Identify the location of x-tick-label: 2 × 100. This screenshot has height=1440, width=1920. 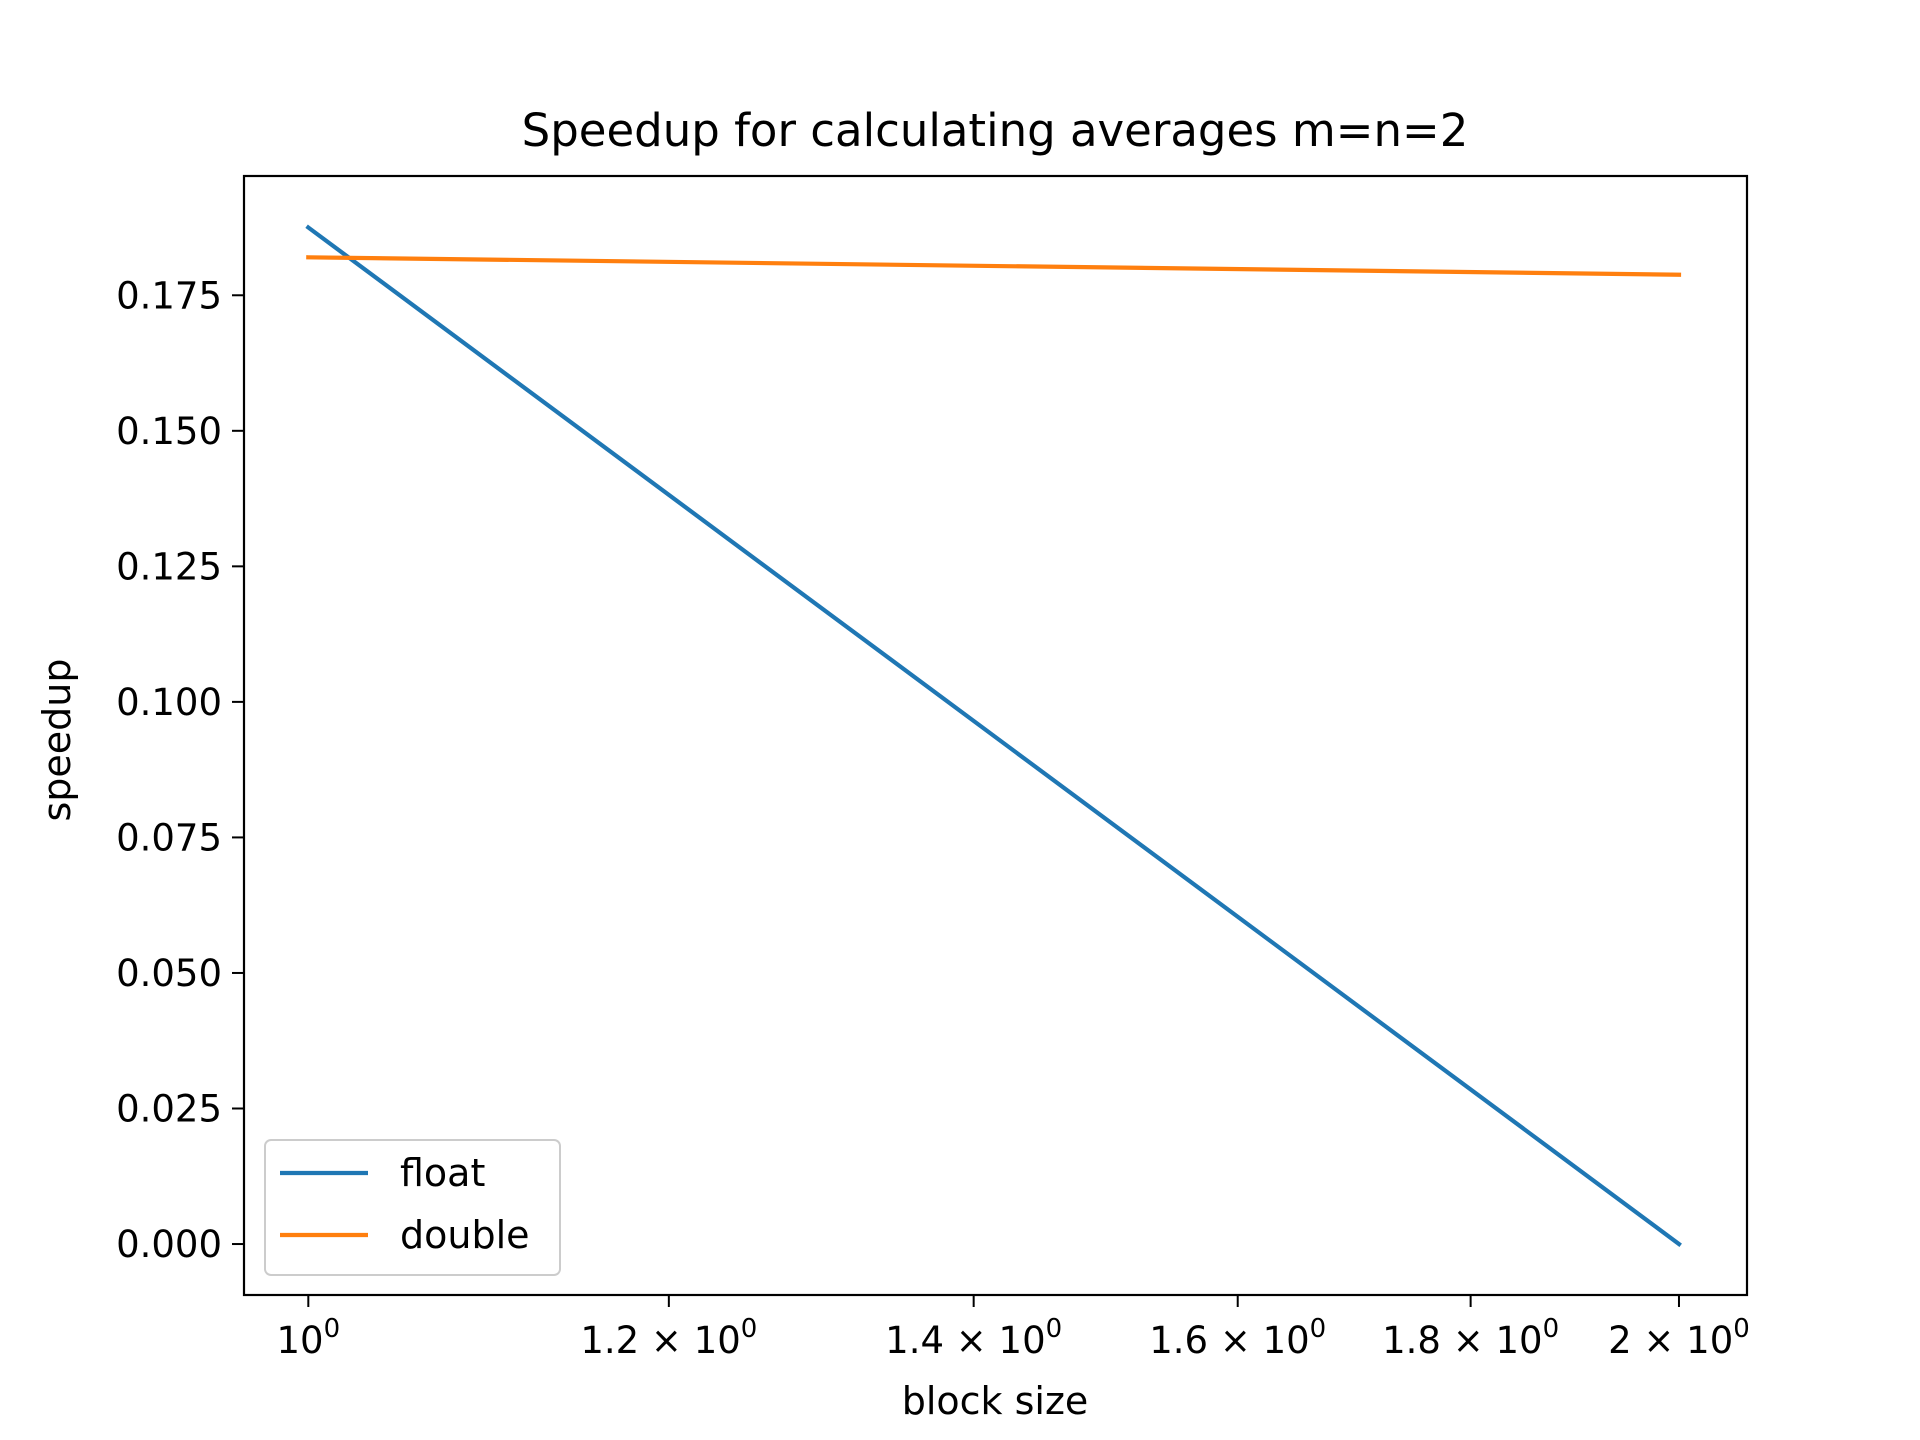
(1679, 1338).